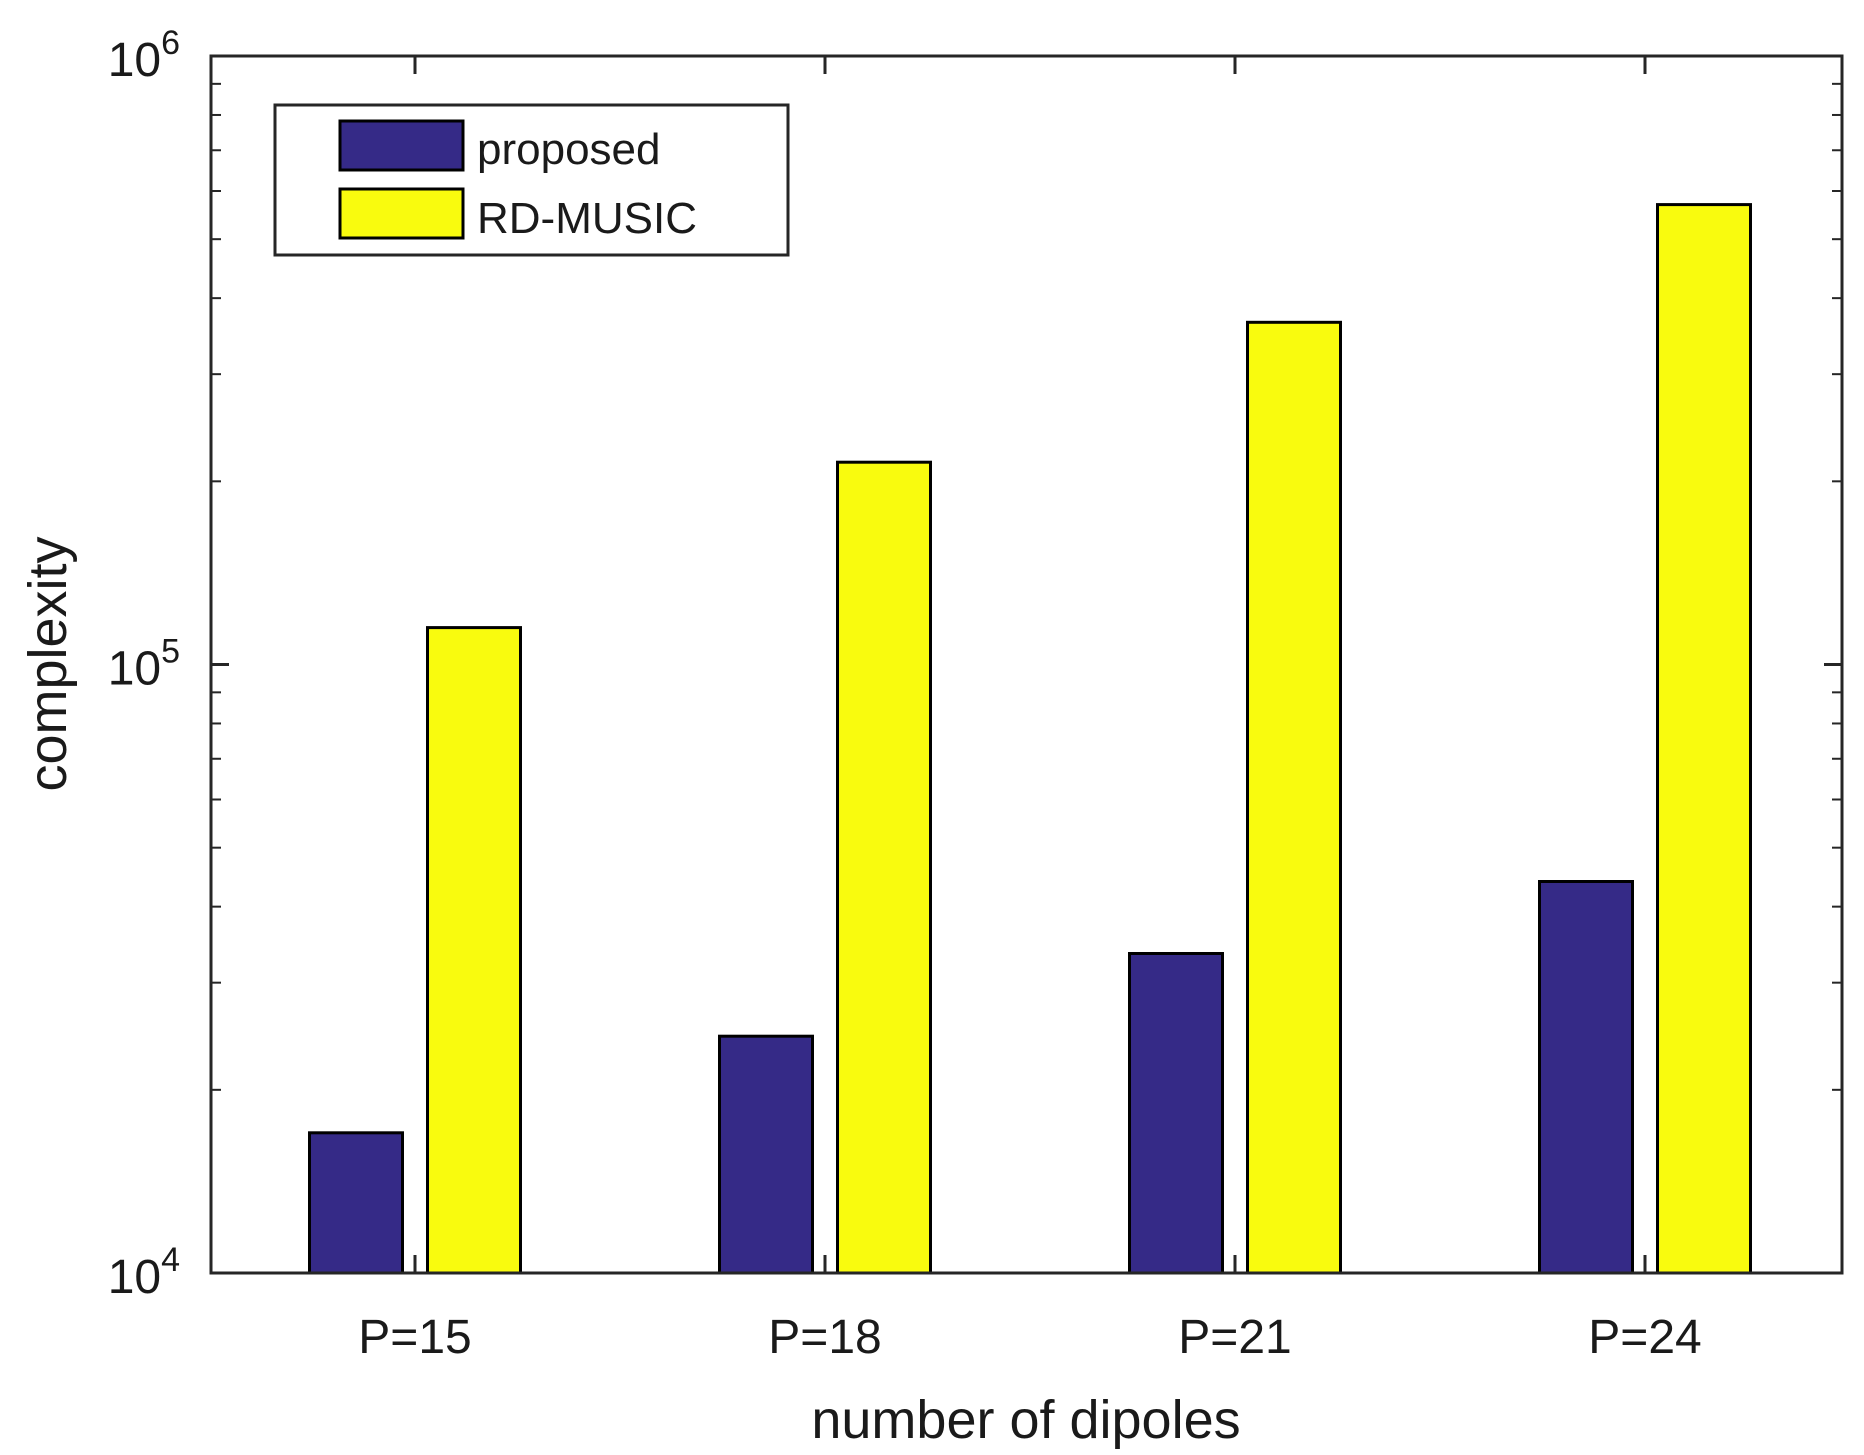  What do you see at coordinates (1234, 1337) in the screenshot?
I see `x-tick-label: P=21` at bounding box center [1234, 1337].